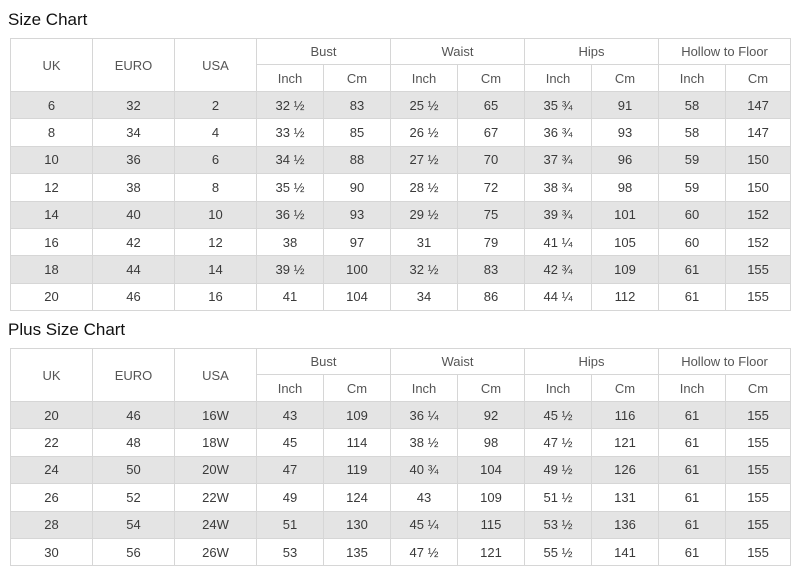  I want to click on table-row: 6 32 2 32 ½ 83 25 ½ 65 35 ¾ 91 58 147, so click(401, 105).